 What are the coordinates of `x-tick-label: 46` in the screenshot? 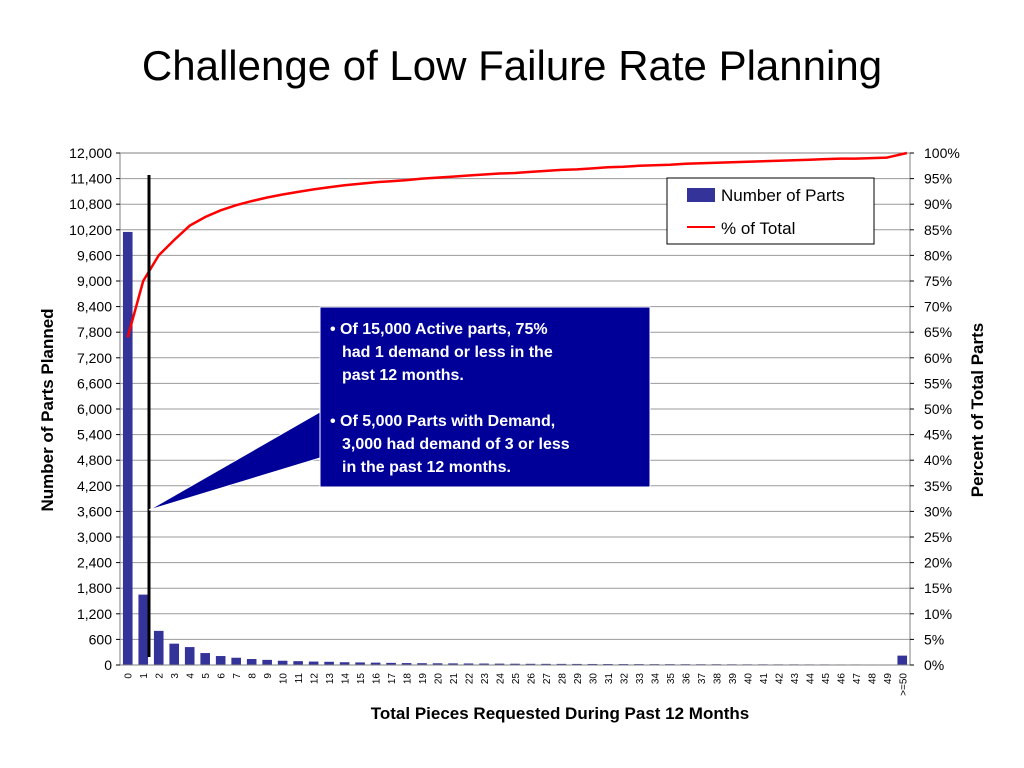 It's located at (841, 679).